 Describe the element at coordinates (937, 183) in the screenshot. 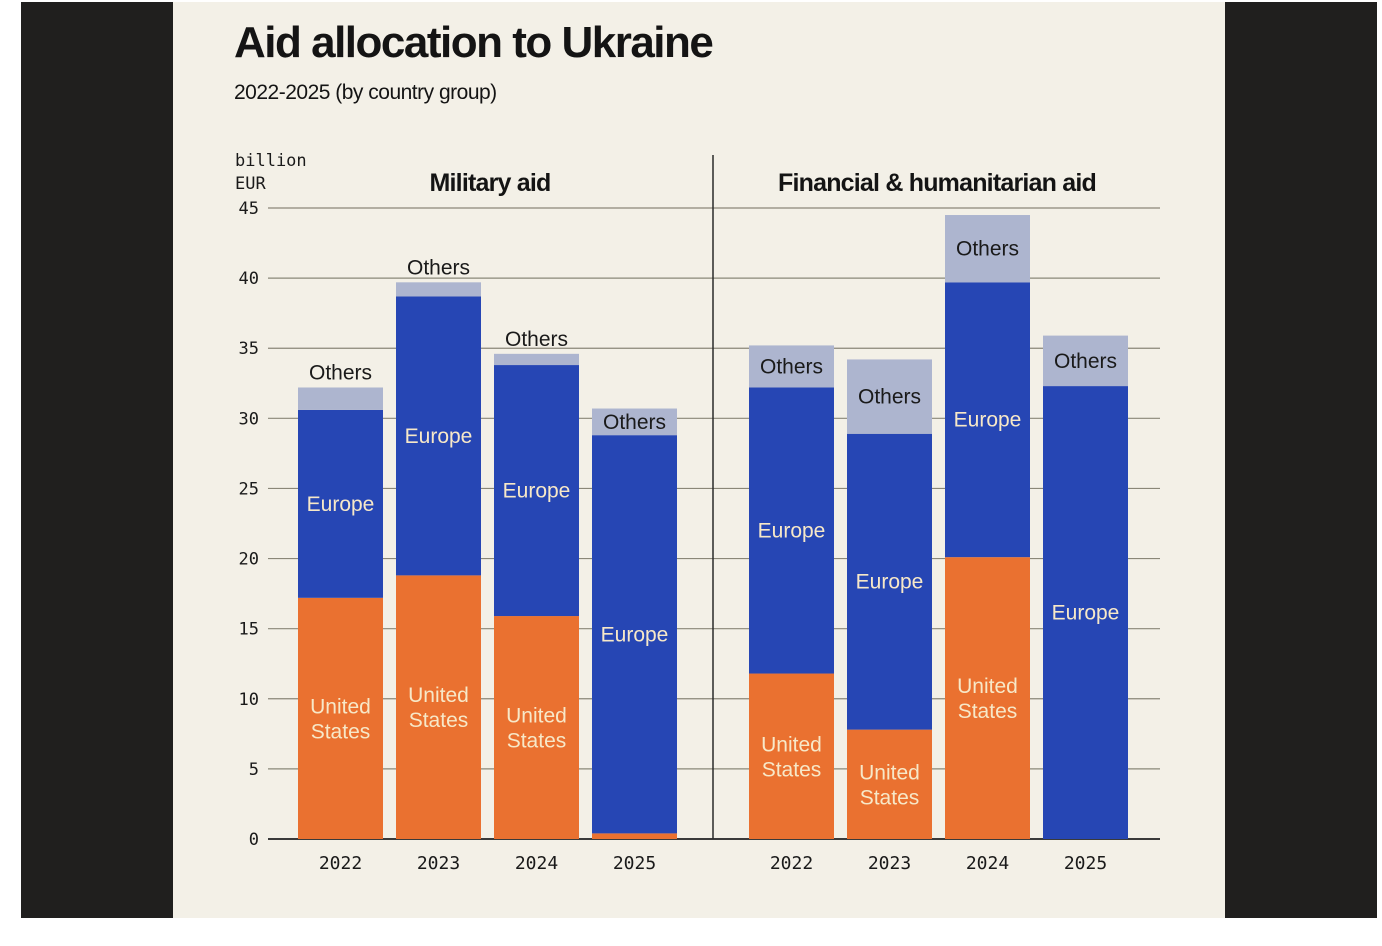

I see `panel-title-financial: Financial & humanitarian aid` at that location.